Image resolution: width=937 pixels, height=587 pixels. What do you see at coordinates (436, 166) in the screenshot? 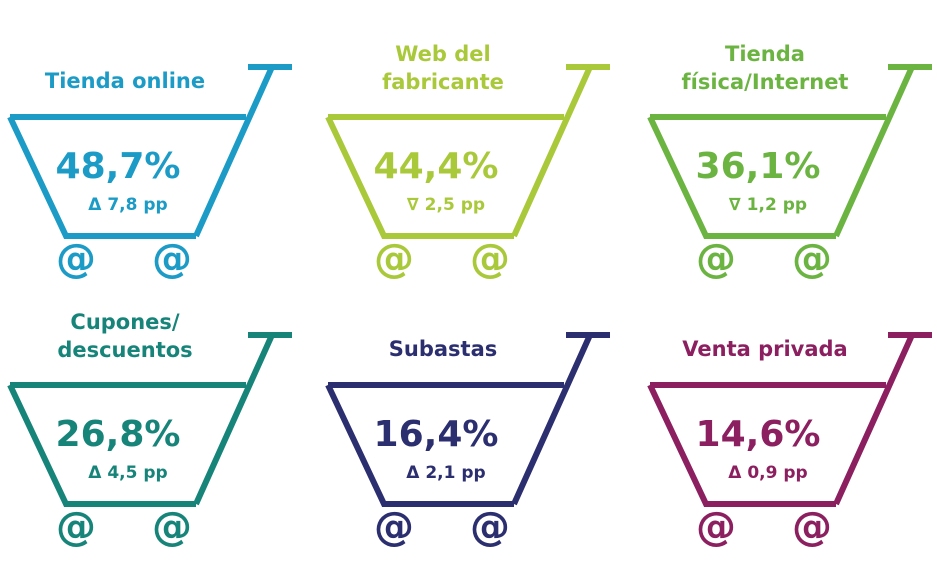
I see `cart-value: 44,4%` at bounding box center [436, 166].